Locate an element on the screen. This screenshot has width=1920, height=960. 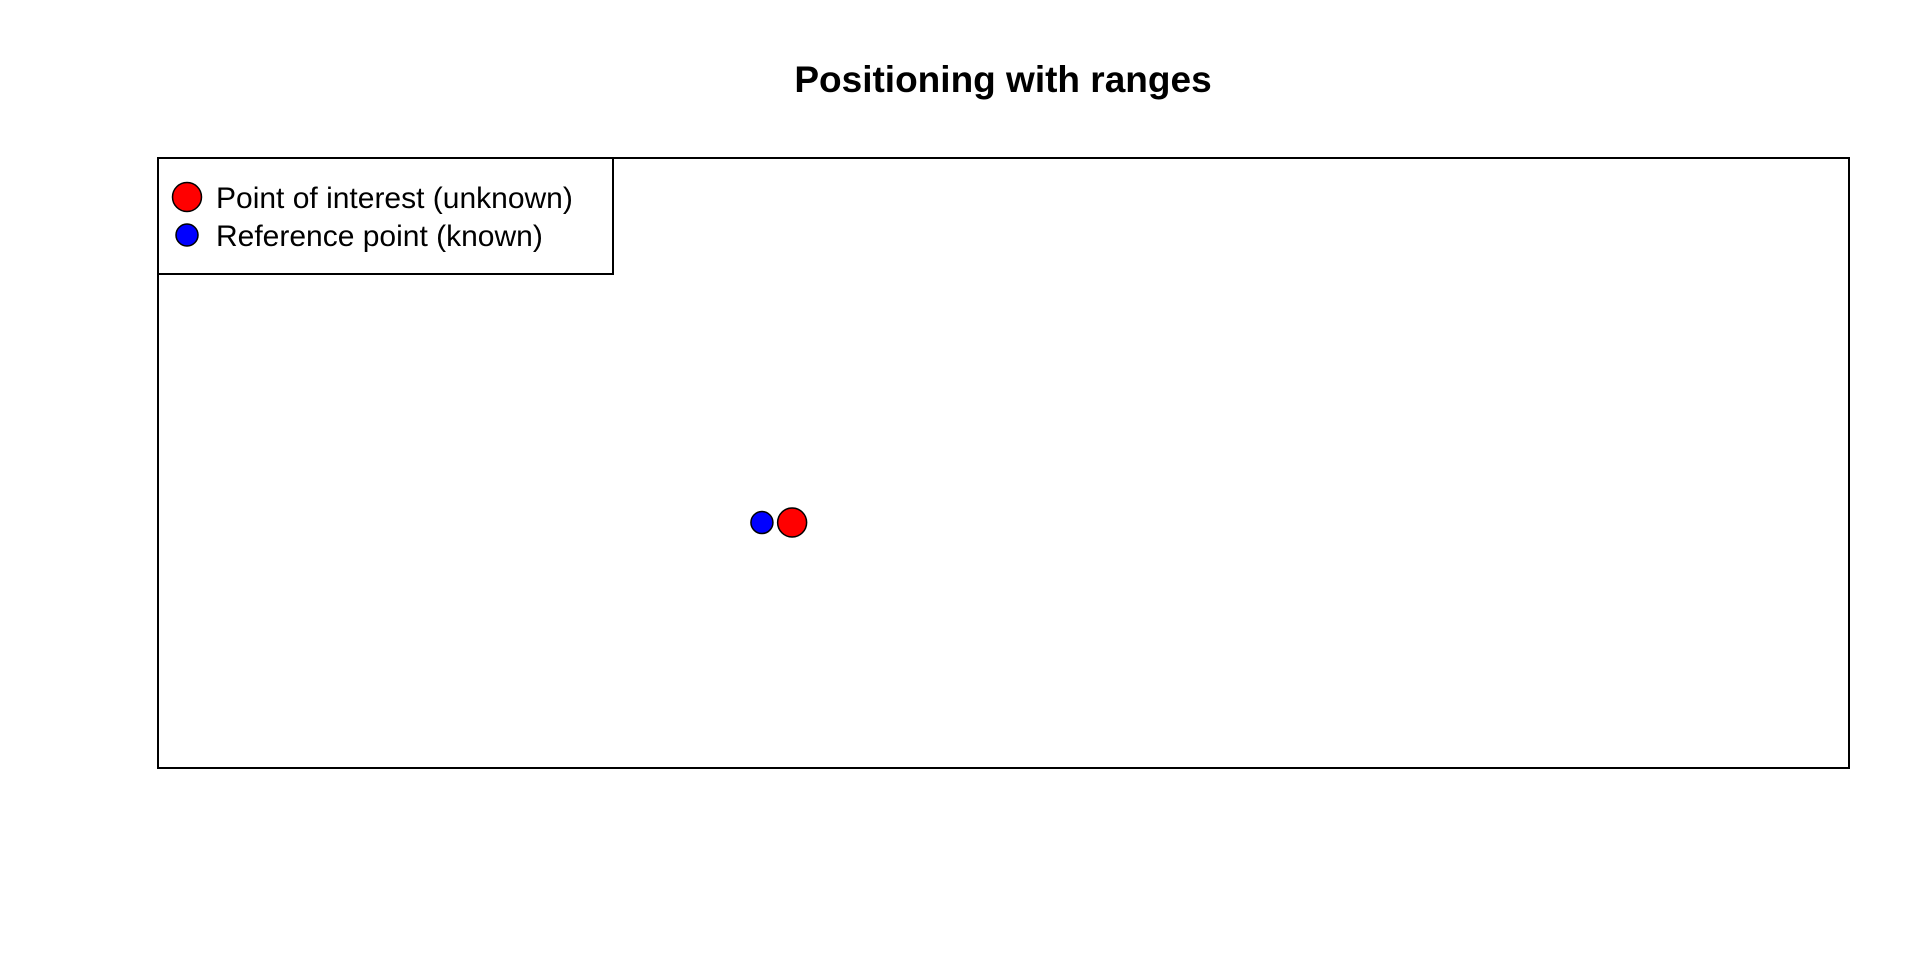
legend-marker-point-of-interest is located at coordinates (187, 197).